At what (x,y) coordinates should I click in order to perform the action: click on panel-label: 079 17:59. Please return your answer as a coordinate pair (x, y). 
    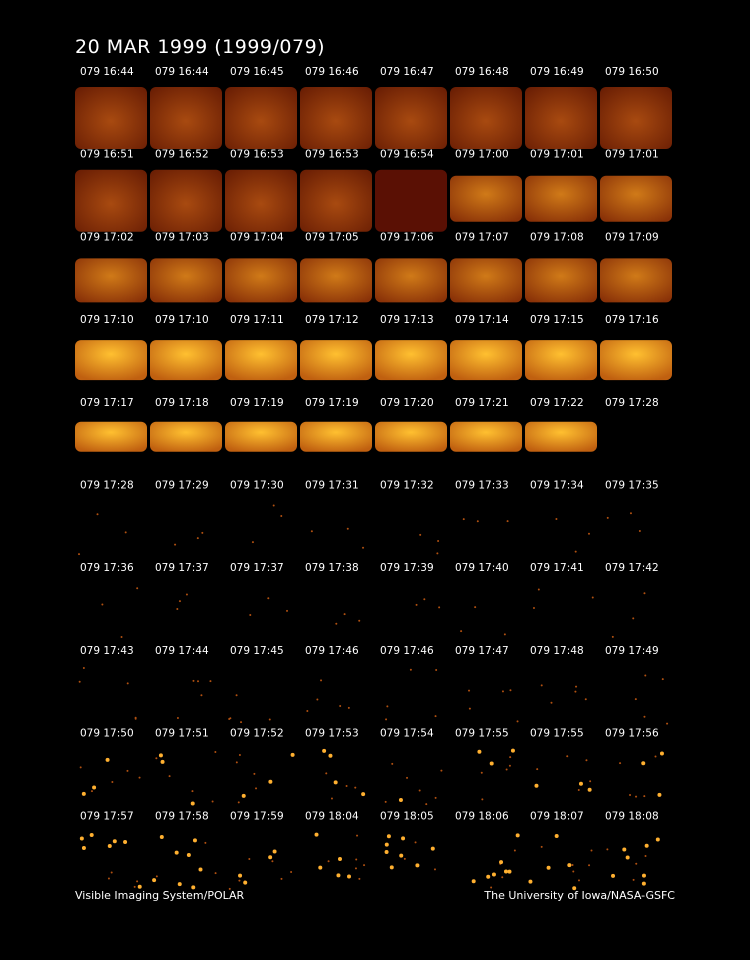
    Looking at the image, I should click on (257, 816).